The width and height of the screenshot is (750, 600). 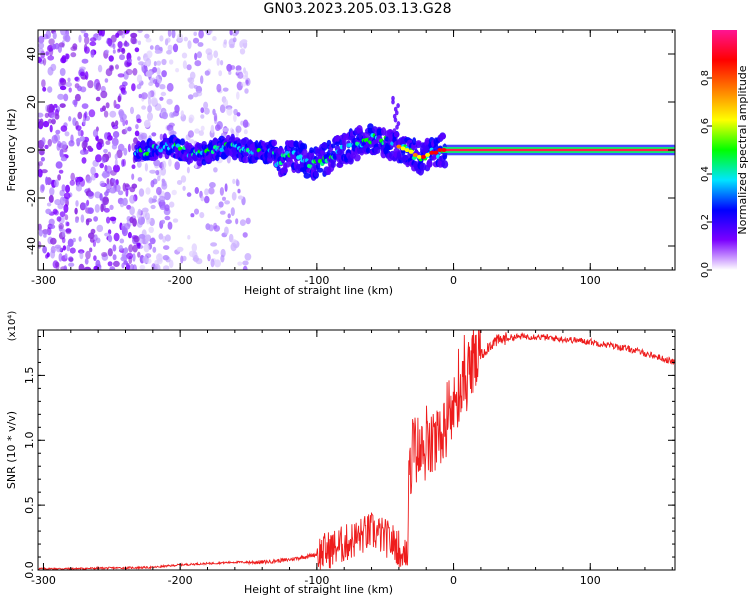 What do you see at coordinates (29, 441) in the screenshot?
I see `y-tick-label: 1.0` at bounding box center [29, 441].